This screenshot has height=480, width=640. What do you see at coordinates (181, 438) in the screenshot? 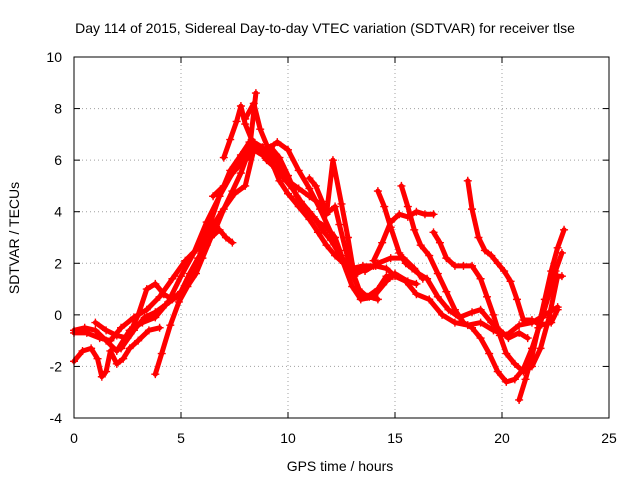
I see `x-tick-label: 5` at bounding box center [181, 438].